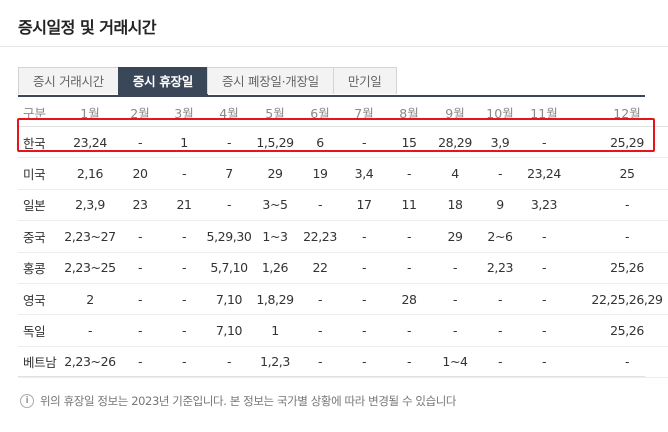 This screenshot has width=668, height=432. I want to click on tab-closing-opening-days: 증시 폐장일·개장일, so click(270, 80).